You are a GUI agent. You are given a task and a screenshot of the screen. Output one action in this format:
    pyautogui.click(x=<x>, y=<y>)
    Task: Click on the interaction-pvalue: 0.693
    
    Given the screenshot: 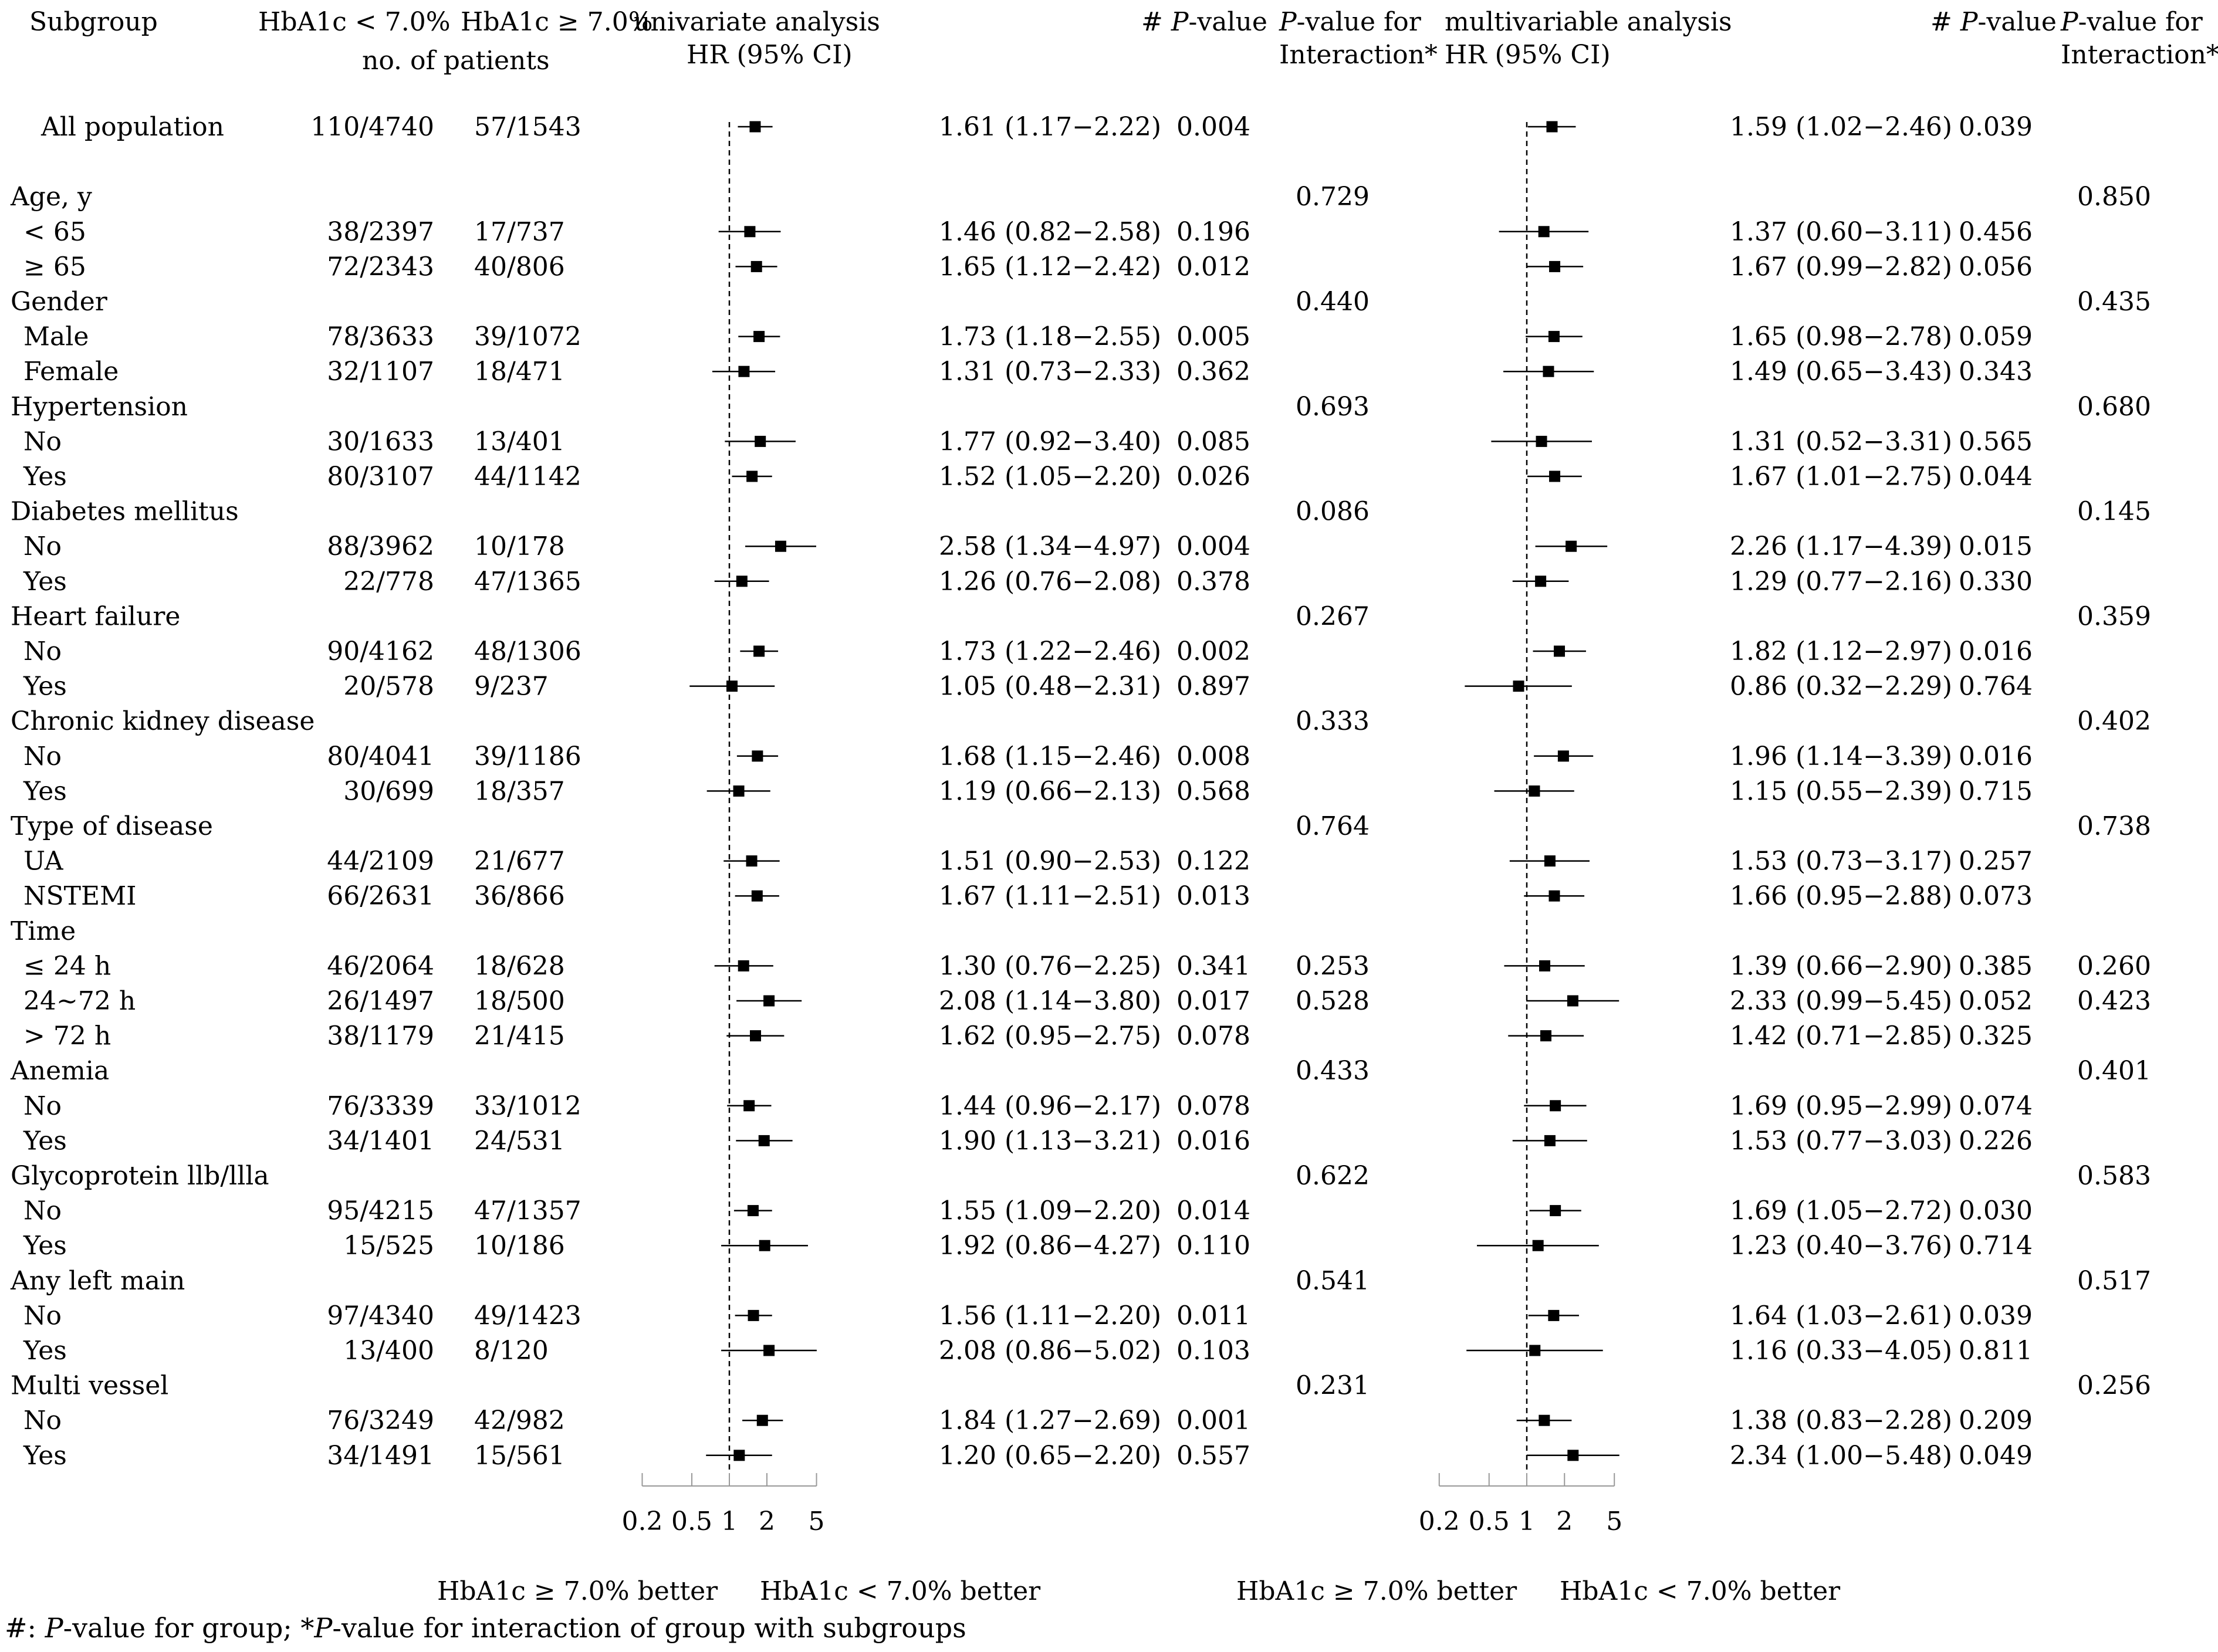 What is the action you would take?
    pyautogui.click(x=1333, y=407)
    